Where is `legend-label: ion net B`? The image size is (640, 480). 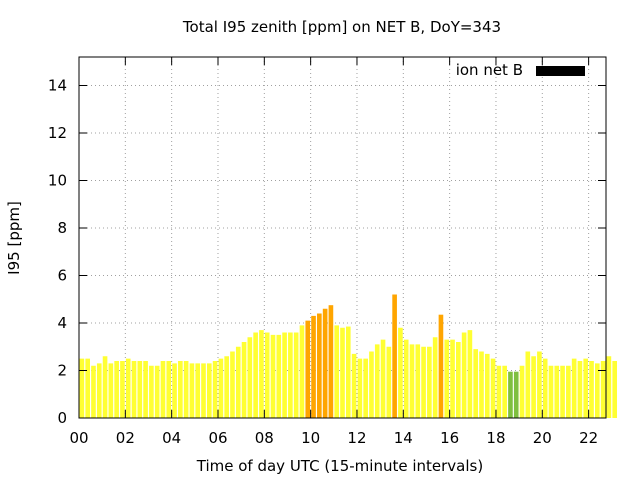
legend-label: ion net B is located at coordinates (489, 70).